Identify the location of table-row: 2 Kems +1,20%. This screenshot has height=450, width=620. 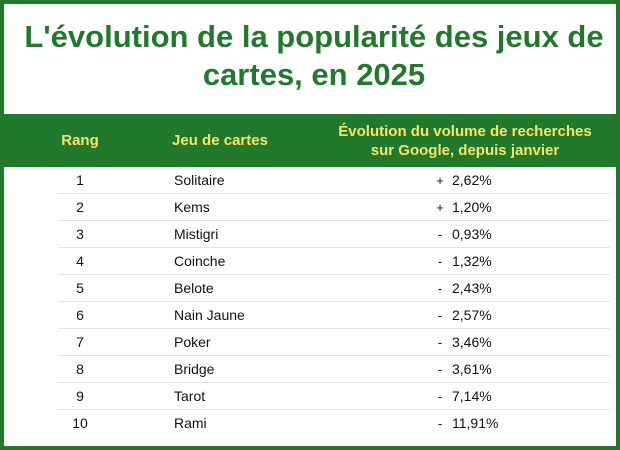
(310, 207).